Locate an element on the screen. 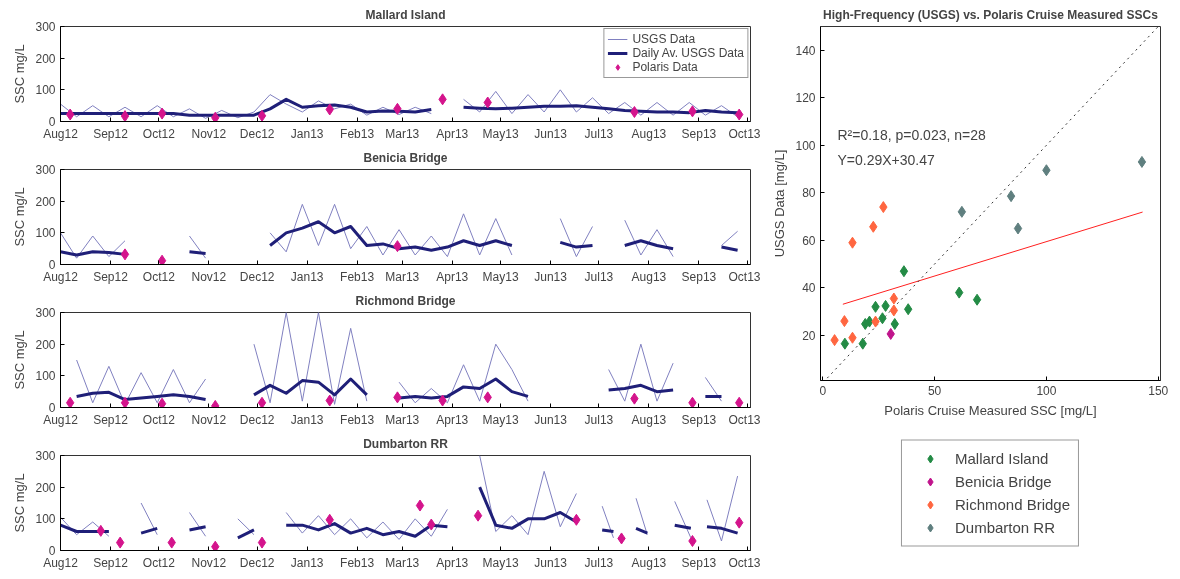 Image resolution: width=1180 pixels, height=579 pixels. x-tick-label: 150 is located at coordinates (1158, 390).